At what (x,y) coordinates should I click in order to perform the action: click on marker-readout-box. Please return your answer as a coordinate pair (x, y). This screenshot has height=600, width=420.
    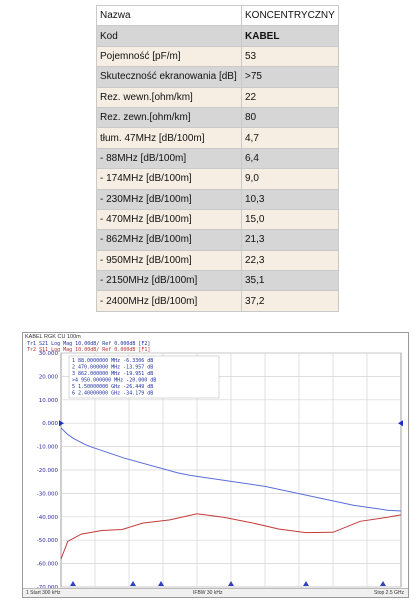
    Looking at the image, I should click on (144, 377).